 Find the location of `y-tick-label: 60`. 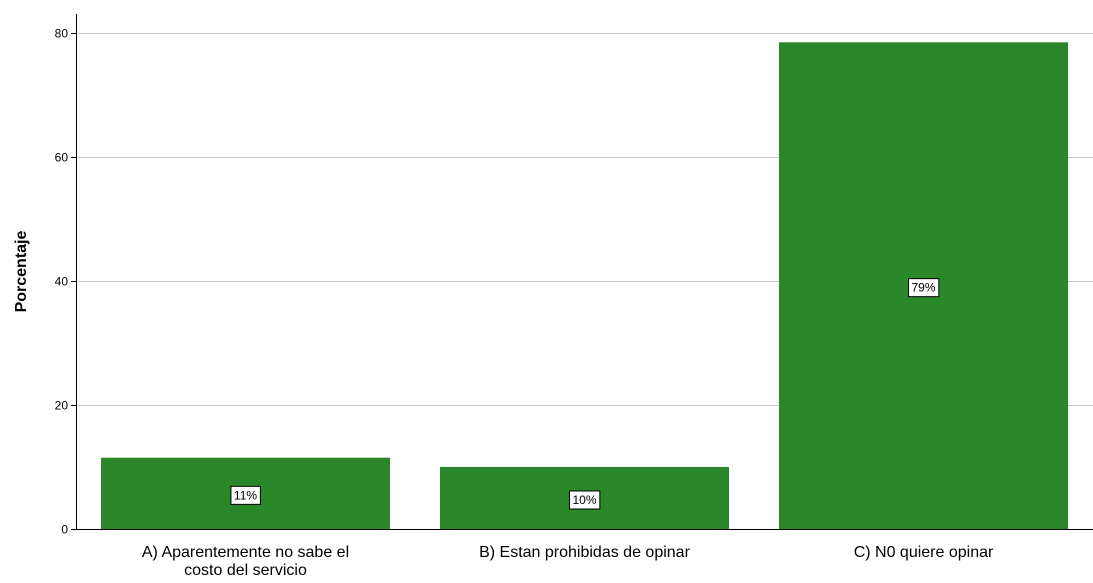

y-tick-label: 60 is located at coordinates (62, 158).